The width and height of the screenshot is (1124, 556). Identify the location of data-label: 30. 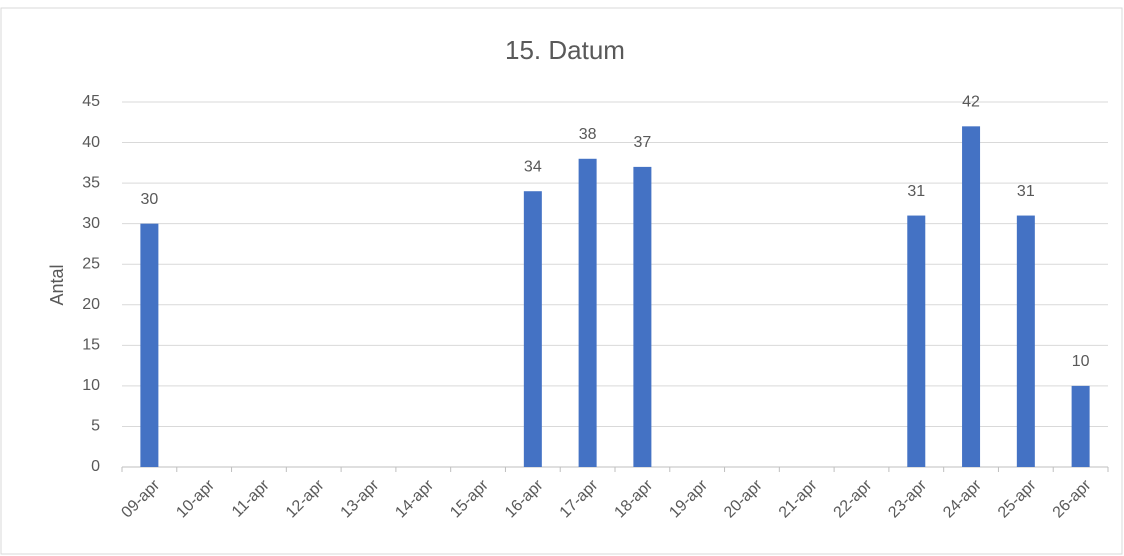
(149, 199).